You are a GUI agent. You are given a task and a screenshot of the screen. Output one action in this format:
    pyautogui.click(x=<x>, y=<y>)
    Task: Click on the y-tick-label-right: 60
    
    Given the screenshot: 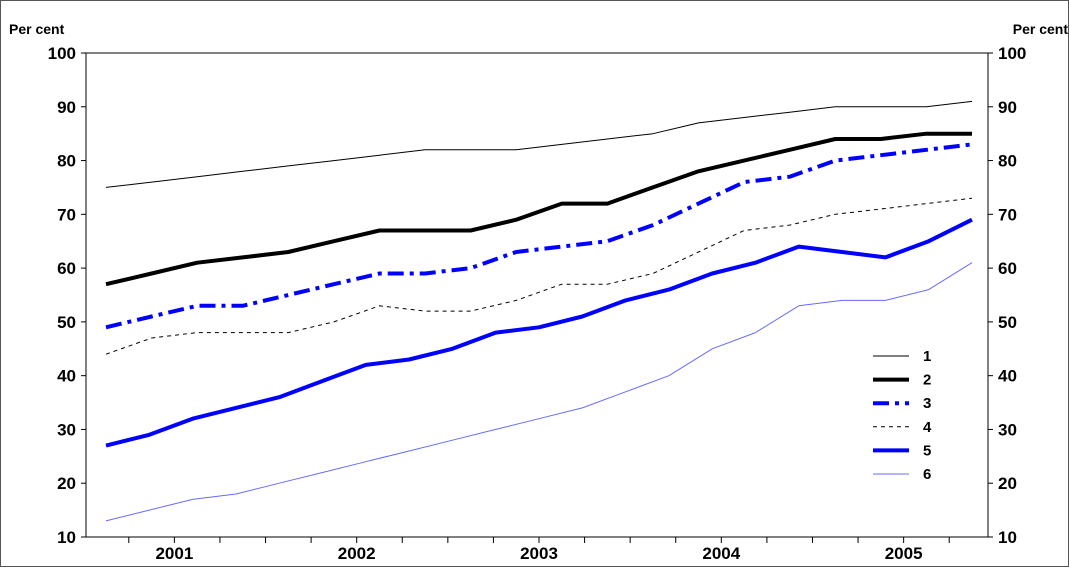 What is the action you would take?
    pyautogui.click(x=1007, y=268)
    